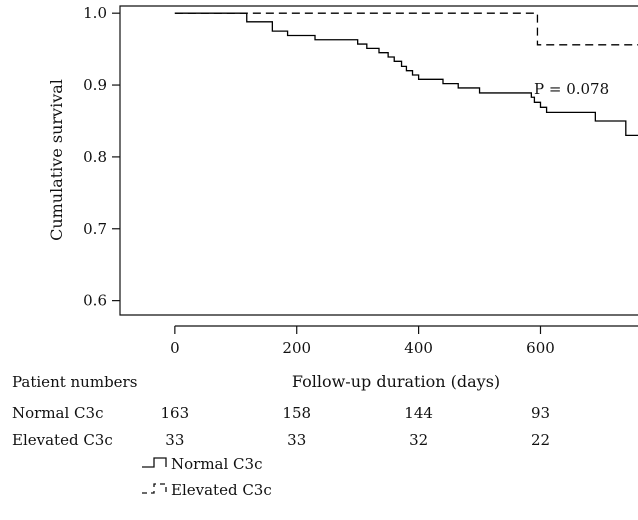 Image resolution: width=638 pixels, height=520 pixels. What do you see at coordinates (154, 462) in the screenshot?
I see `legend-swatch-normal` at bounding box center [154, 462].